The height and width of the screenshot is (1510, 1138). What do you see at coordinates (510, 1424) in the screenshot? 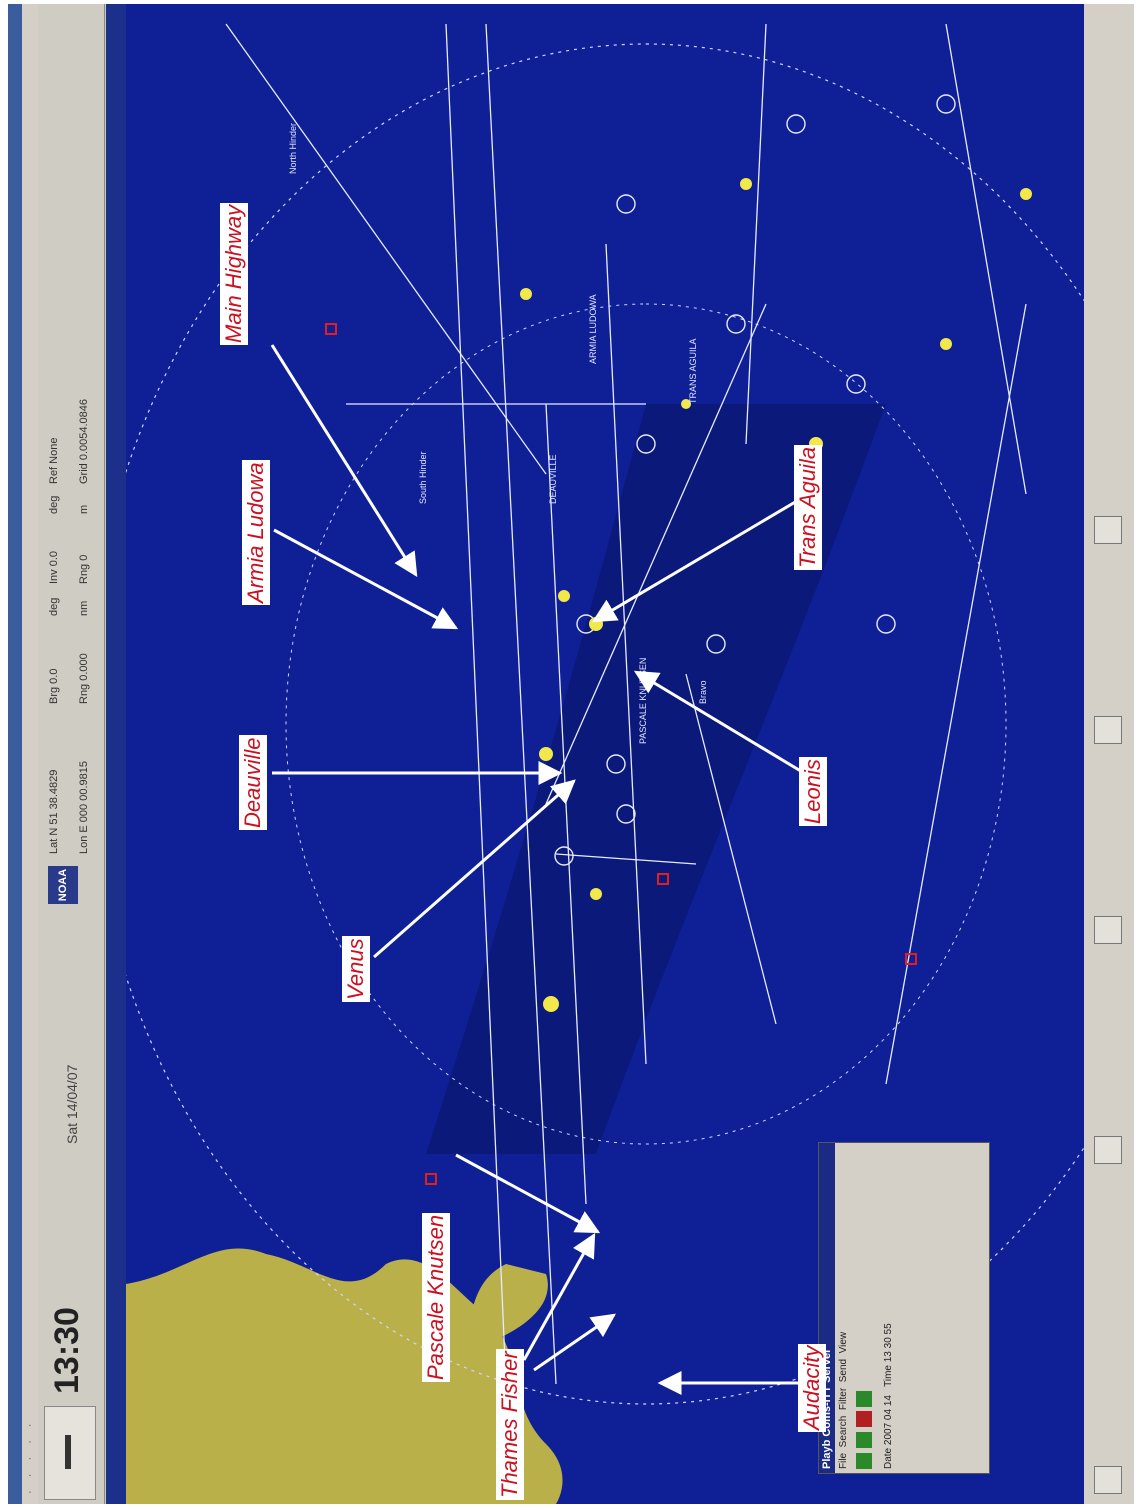
I see `annotation-thames-fisher: Thames Fisher` at bounding box center [510, 1424].